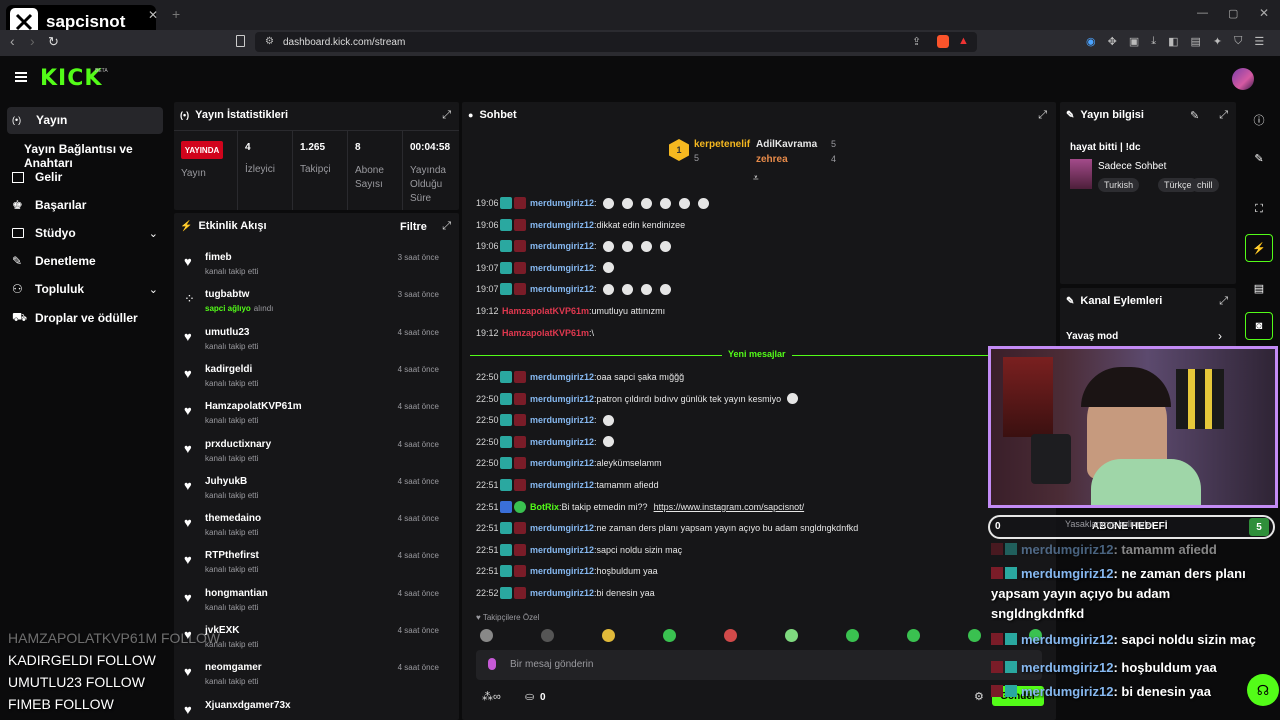 This screenshot has height=720, width=1280. I want to click on settings-icon: ⚙, so click(979, 697).